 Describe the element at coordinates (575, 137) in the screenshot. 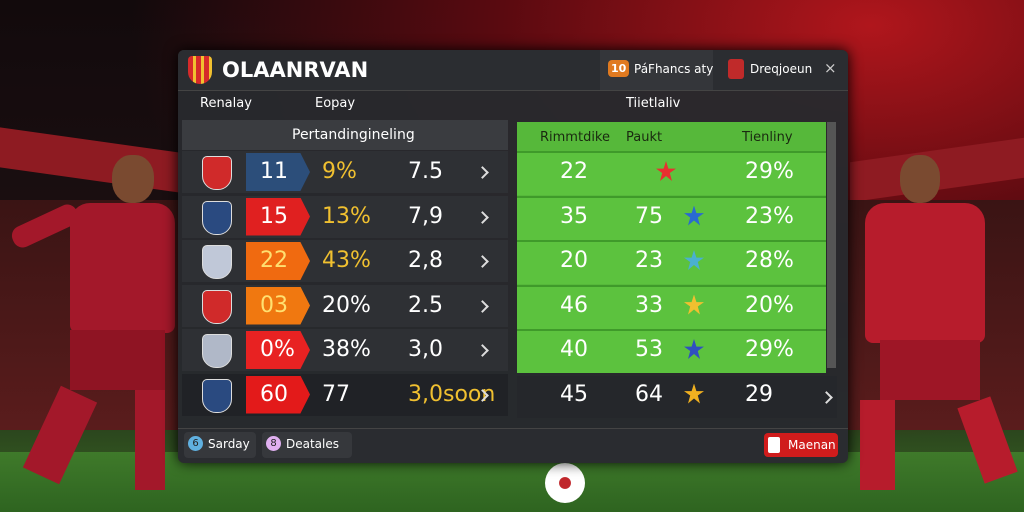

I see `right-header: Rimmtdike` at that location.